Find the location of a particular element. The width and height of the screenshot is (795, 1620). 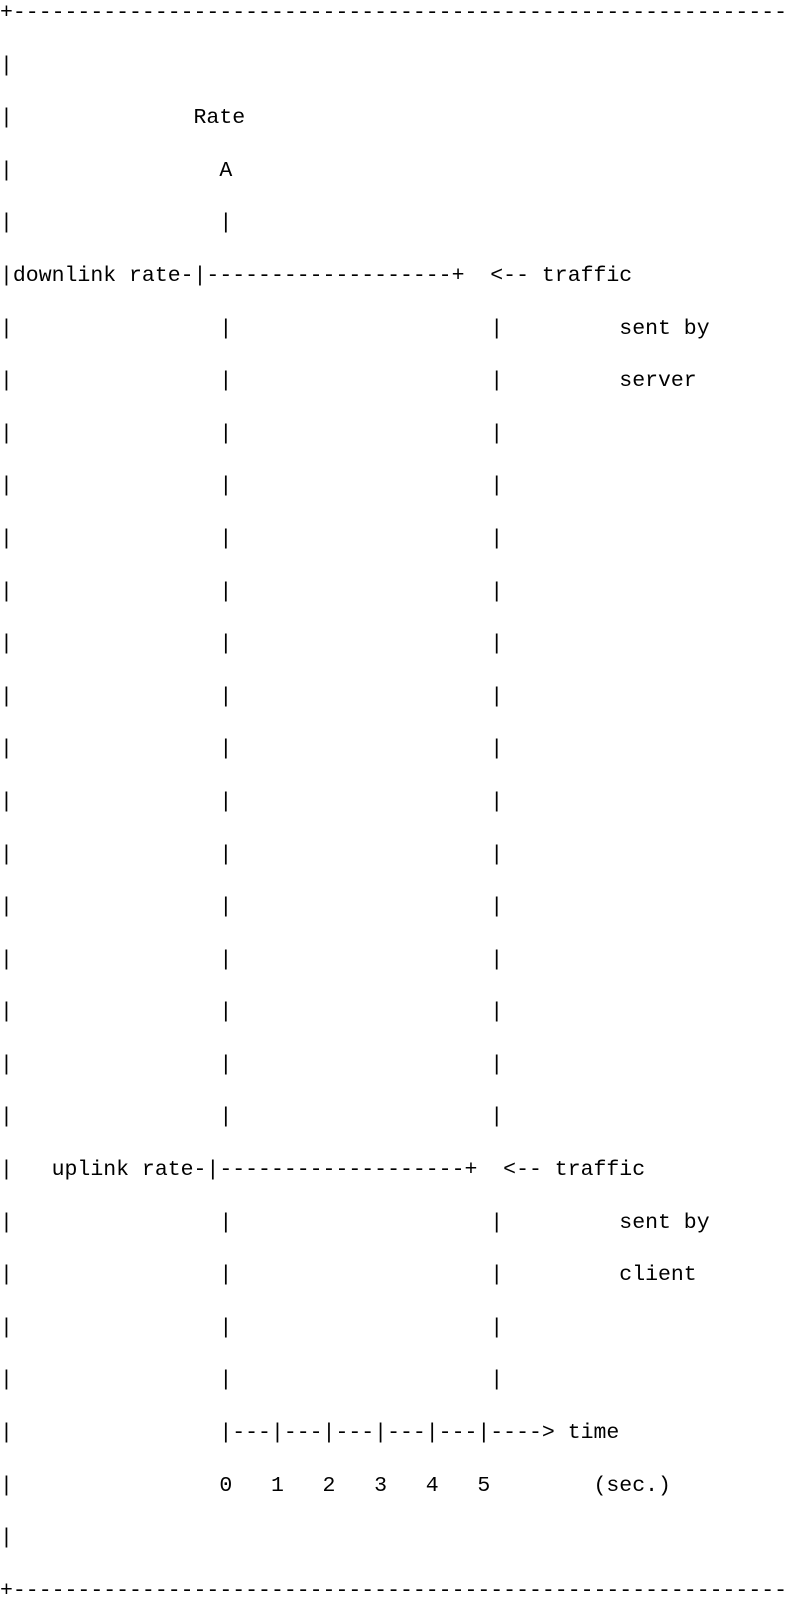

y-axis-label: | Rate is located at coordinates (123, 118).